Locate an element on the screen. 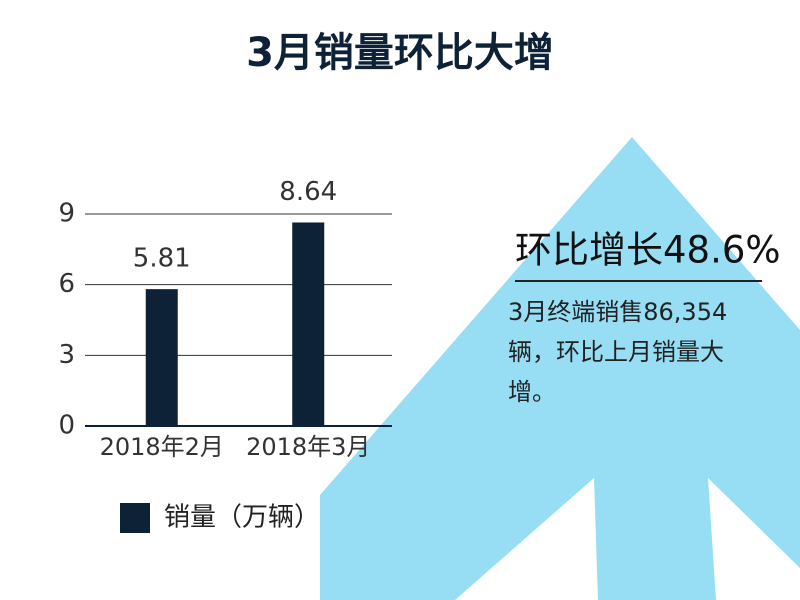  data-label: 5.81 is located at coordinates (162, 259).